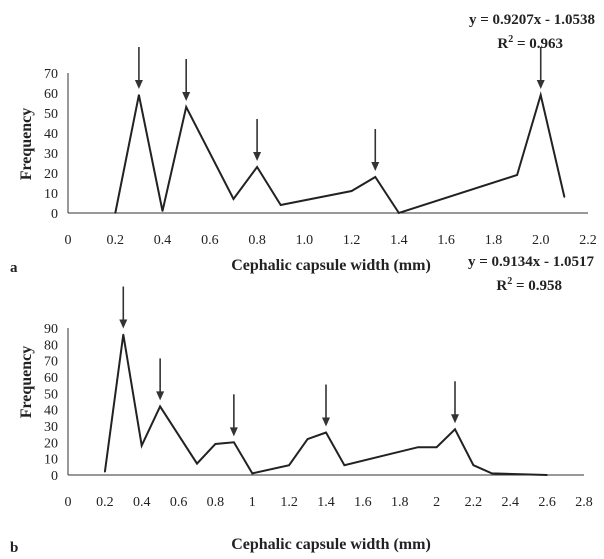  Describe the element at coordinates (163, 240) in the screenshot. I see `x-tick-label-a: 0.4` at that location.